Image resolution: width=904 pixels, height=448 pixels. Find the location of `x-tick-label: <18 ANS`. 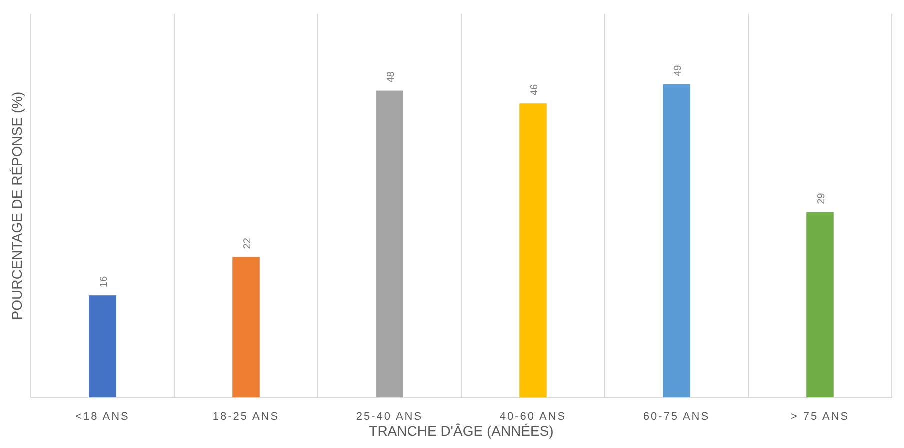

x-tick-label: <18 ANS is located at coordinates (103, 417).